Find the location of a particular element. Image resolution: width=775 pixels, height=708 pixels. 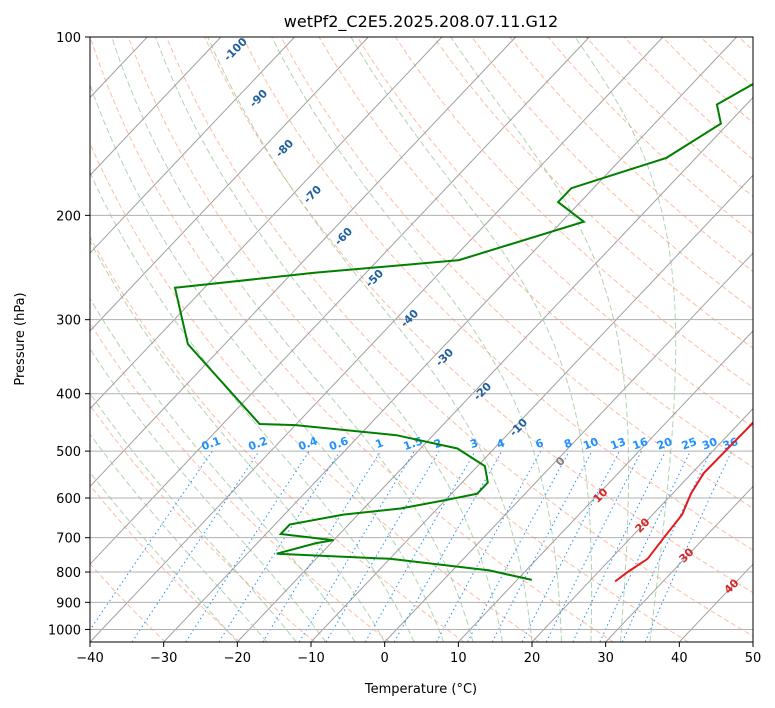

wetbulb-label: -10 is located at coordinates (518, 427).